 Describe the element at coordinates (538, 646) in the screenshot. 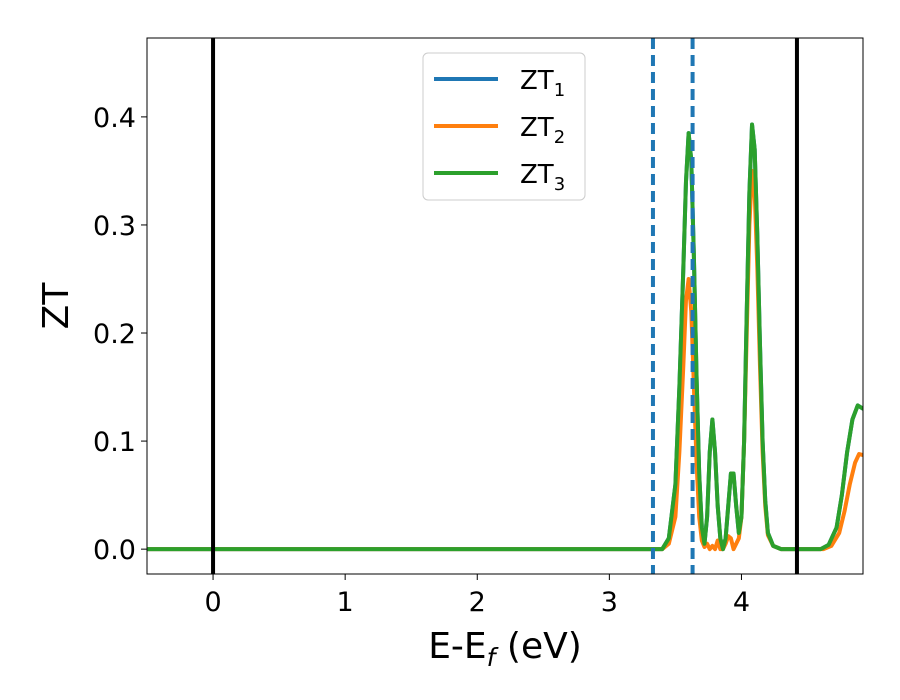

I see `x-title-units: (eV)` at that location.